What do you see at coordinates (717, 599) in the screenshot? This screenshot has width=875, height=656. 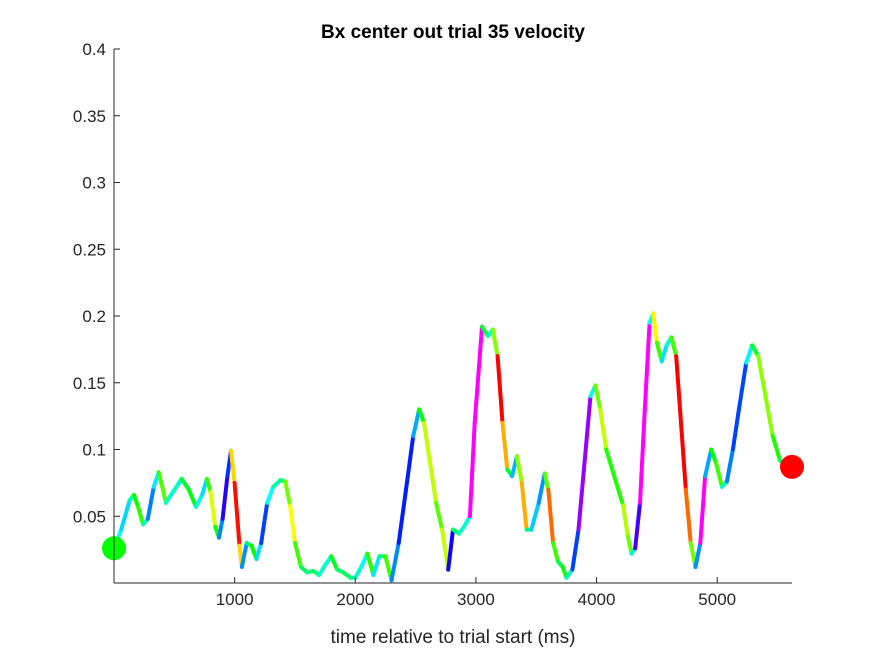 I see `x-tick-label: 5000` at bounding box center [717, 599].